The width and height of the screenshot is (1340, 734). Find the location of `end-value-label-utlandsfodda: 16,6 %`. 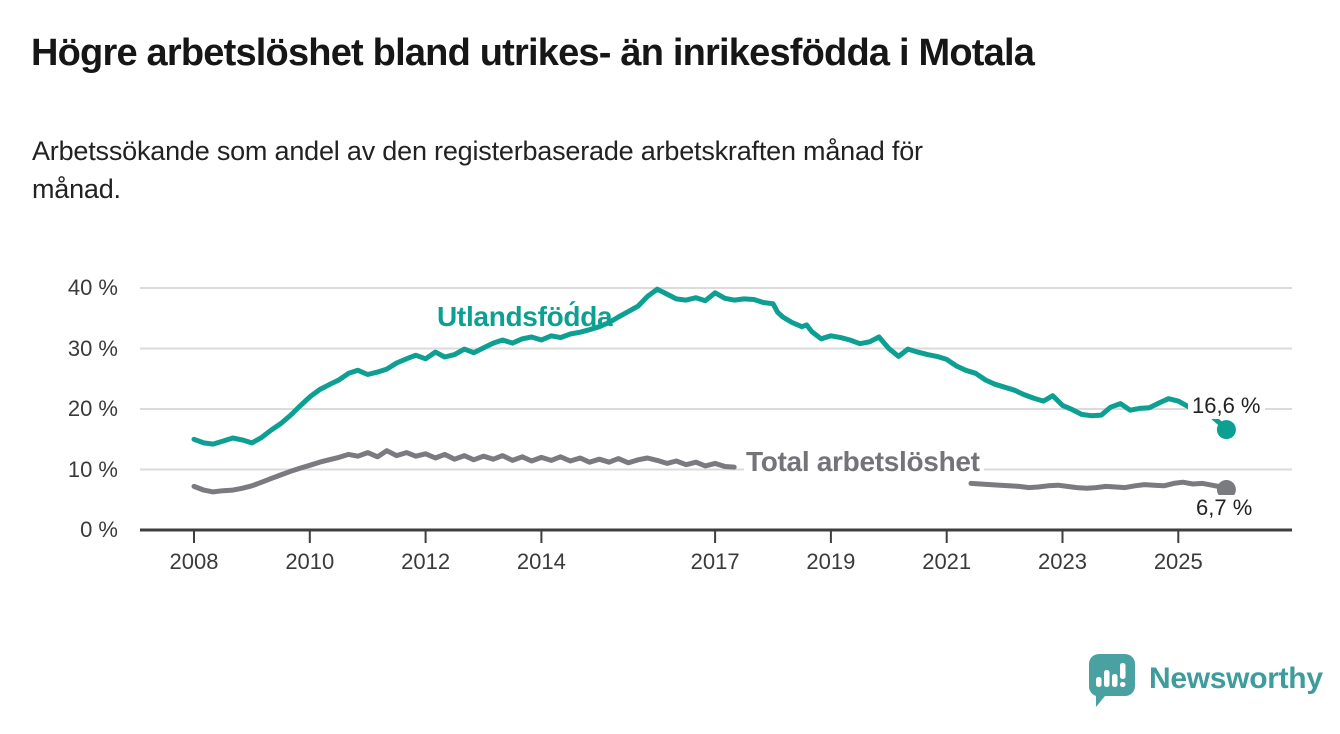

end-value-label-utlandsfodda: 16,6 % is located at coordinates (1226, 406).